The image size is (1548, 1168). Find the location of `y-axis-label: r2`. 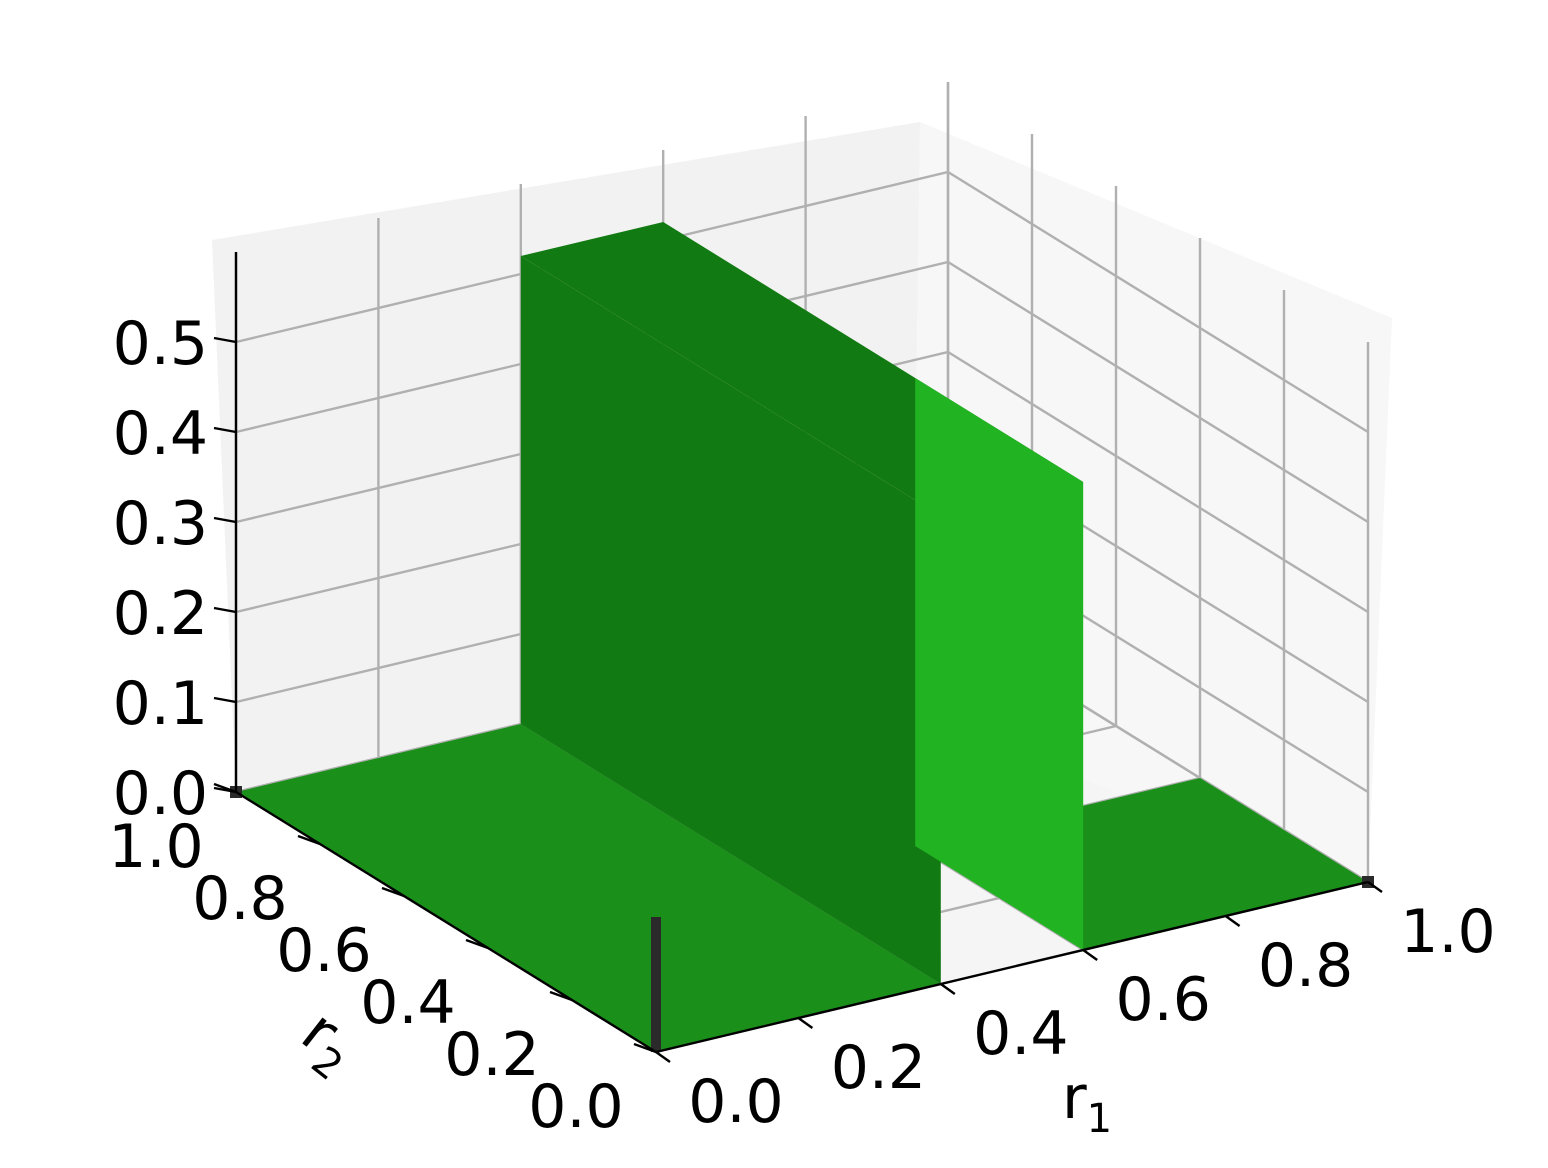

y-axis-label: r2 is located at coordinates (327, 1043).